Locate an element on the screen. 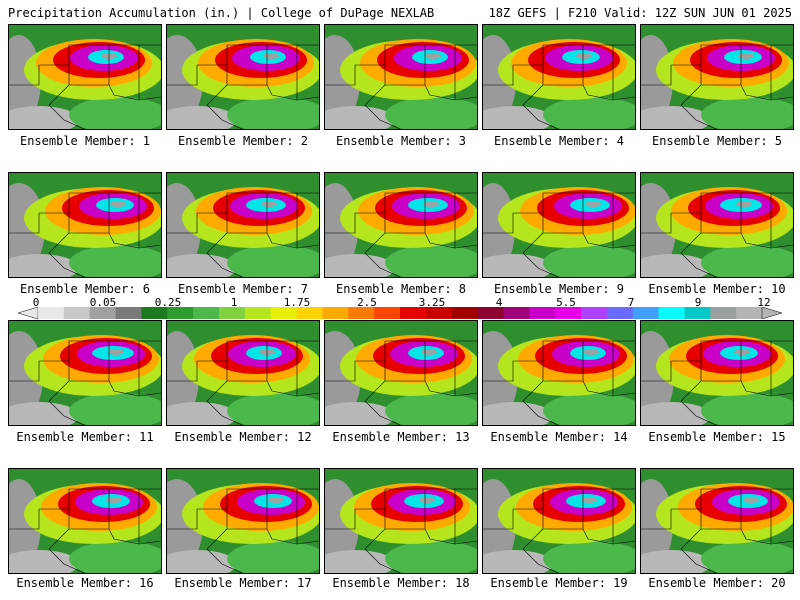 This screenshot has width=800, height=600. colorbar-tick-label: 1.75 is located at coordinates (297, 302).